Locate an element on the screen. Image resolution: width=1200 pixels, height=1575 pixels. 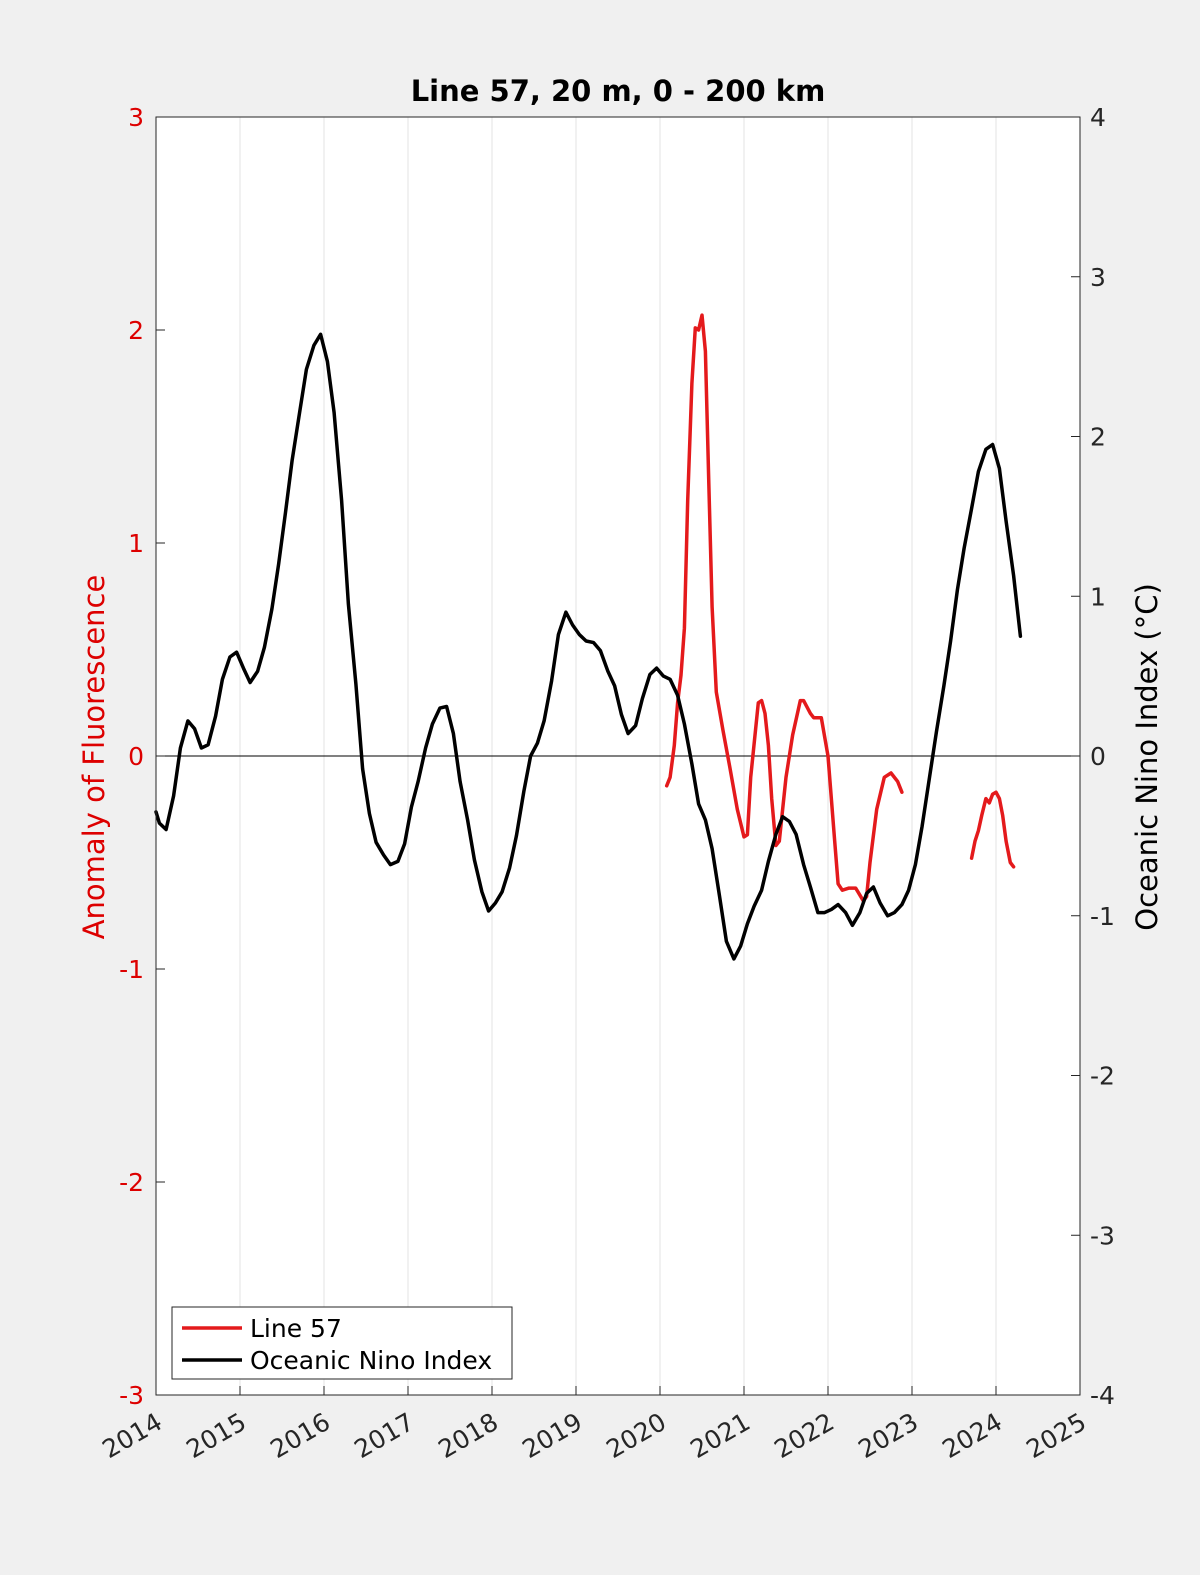
legend-label-oni: Oceanic Nino Index is located at coordinates (371, 1360).